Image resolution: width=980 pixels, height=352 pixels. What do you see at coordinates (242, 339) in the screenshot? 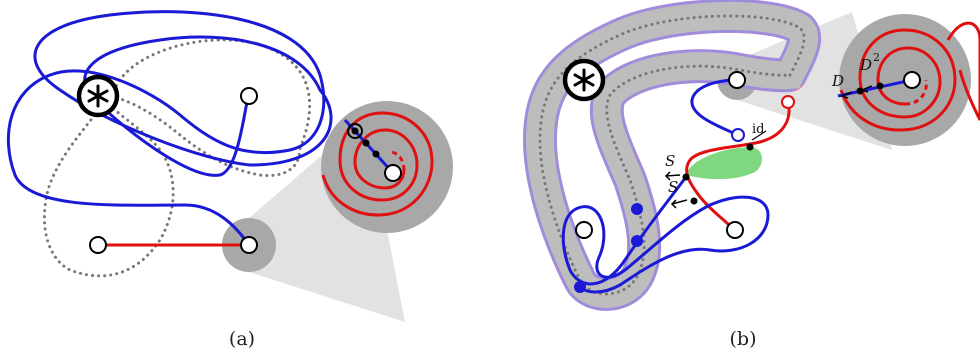
I see `caption-a: (a)` at bounding box center [242, 339].